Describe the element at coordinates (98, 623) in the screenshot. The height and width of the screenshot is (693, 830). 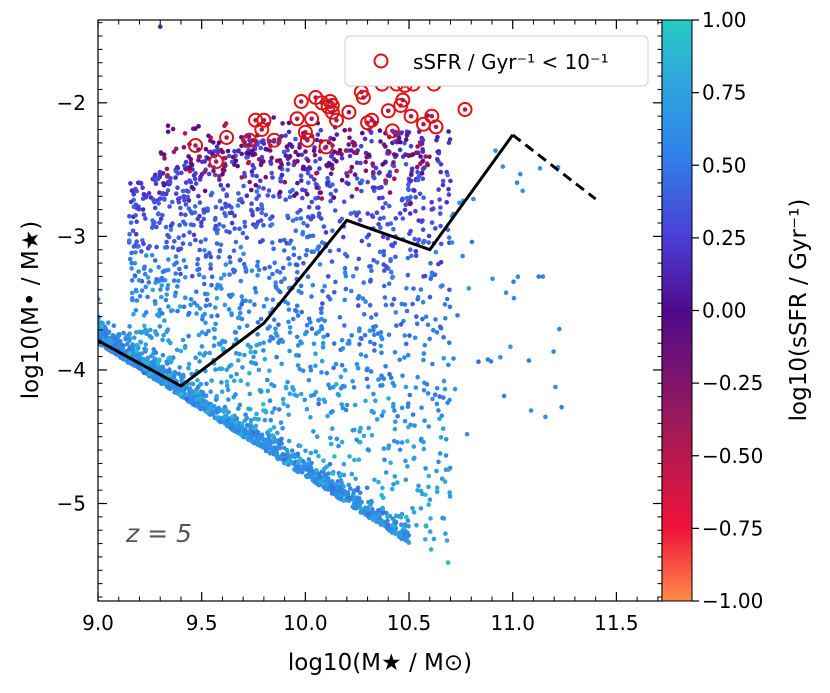
I see `x-tick-label: 9.0` at that location.